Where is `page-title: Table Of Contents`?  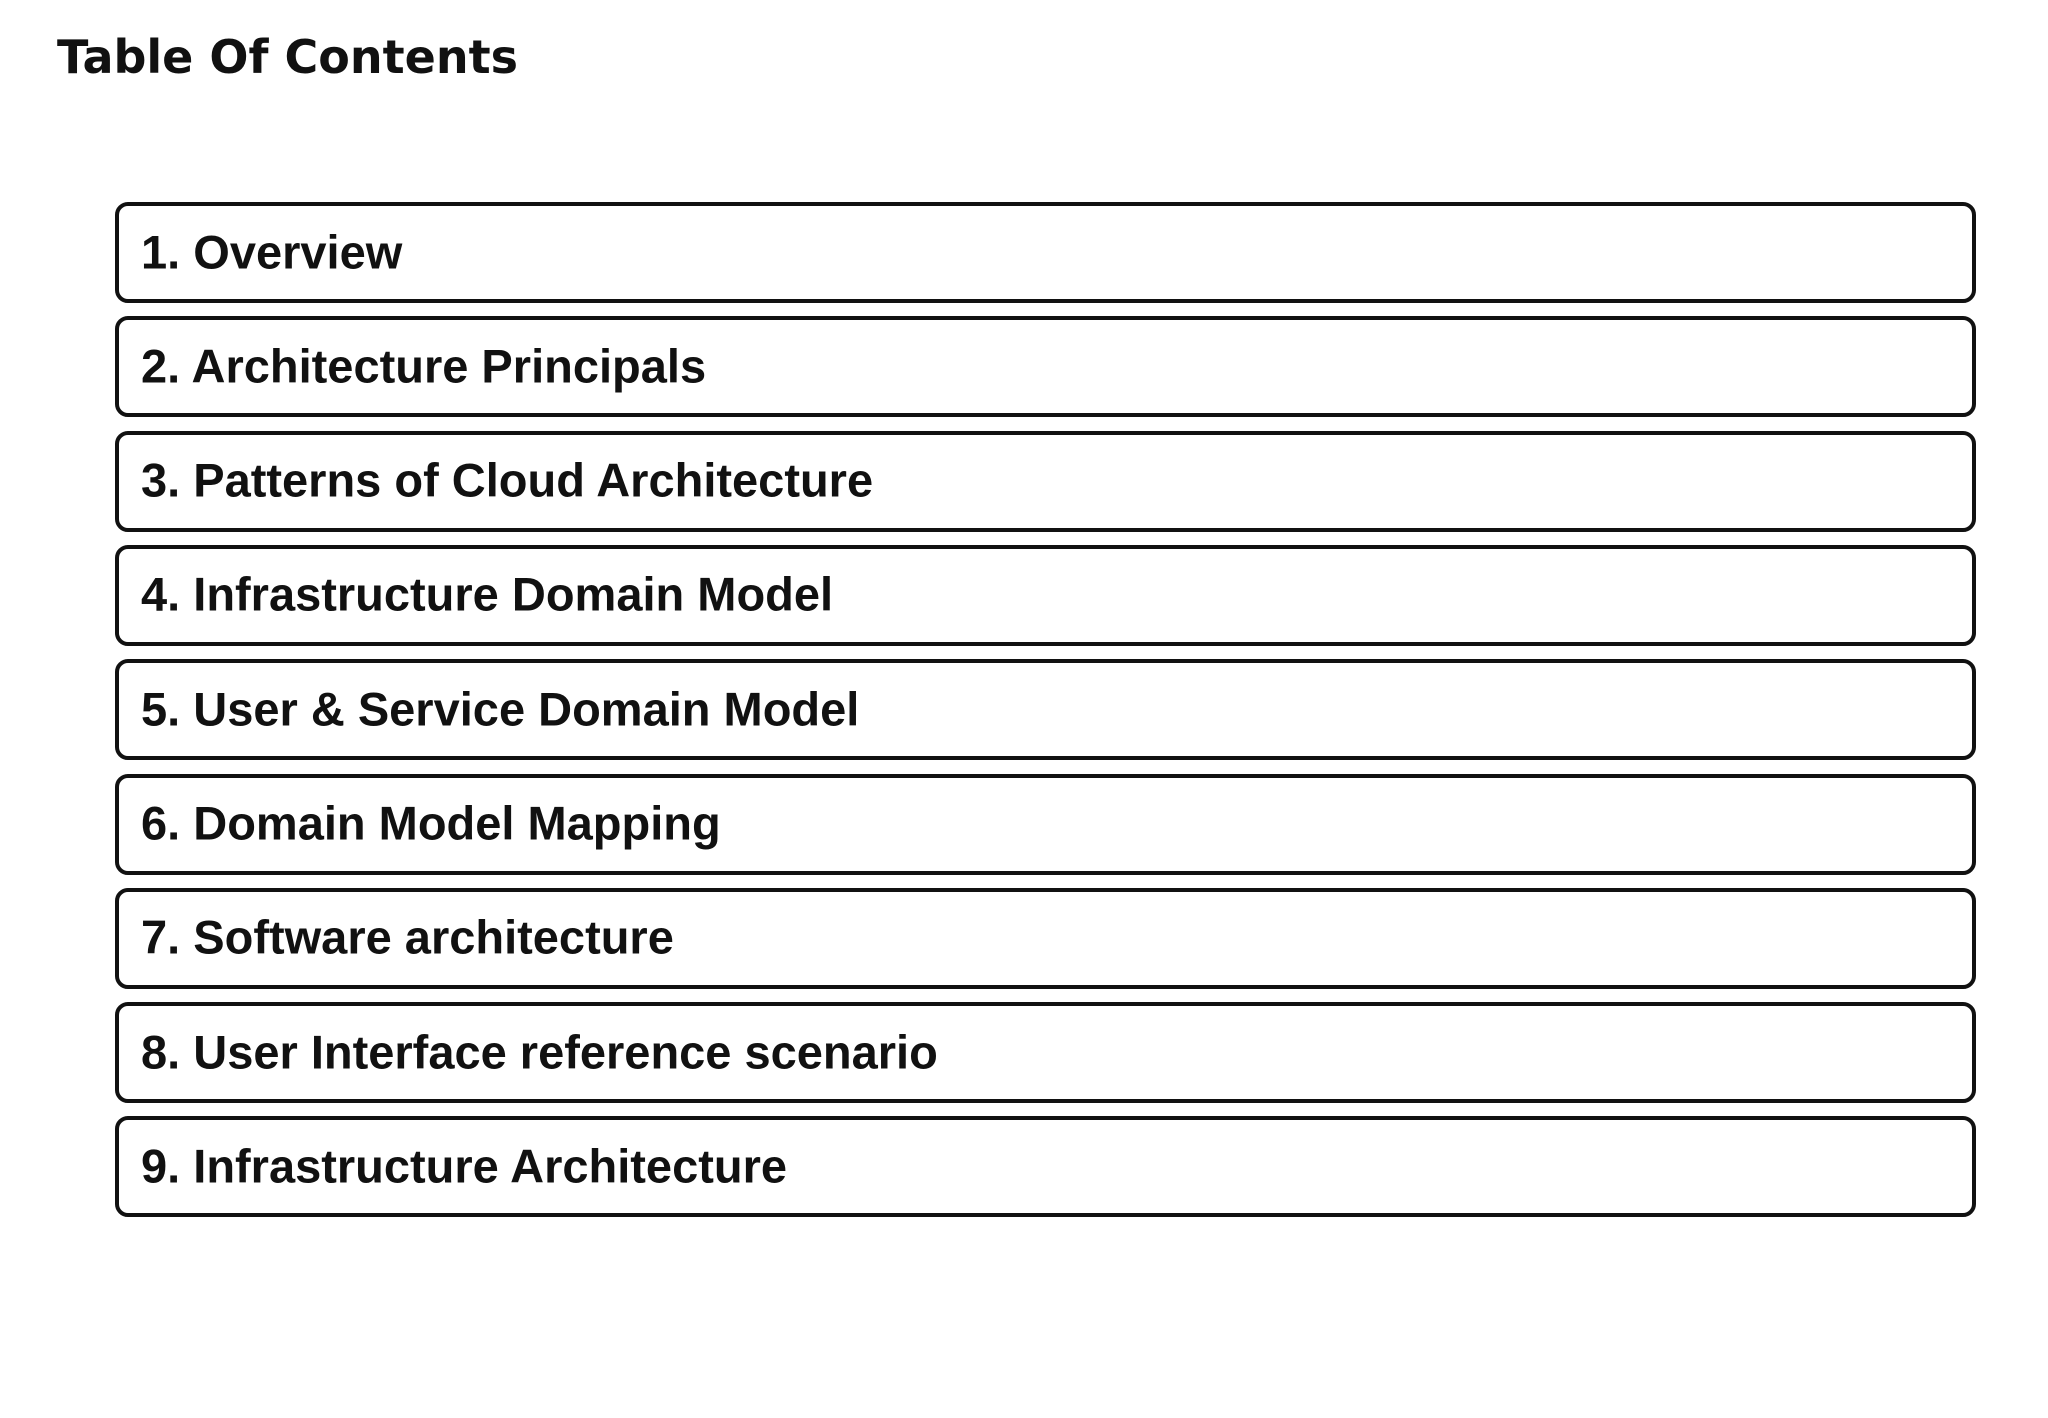
page-title: Table Of Contents is located at coordinates (287, 57).